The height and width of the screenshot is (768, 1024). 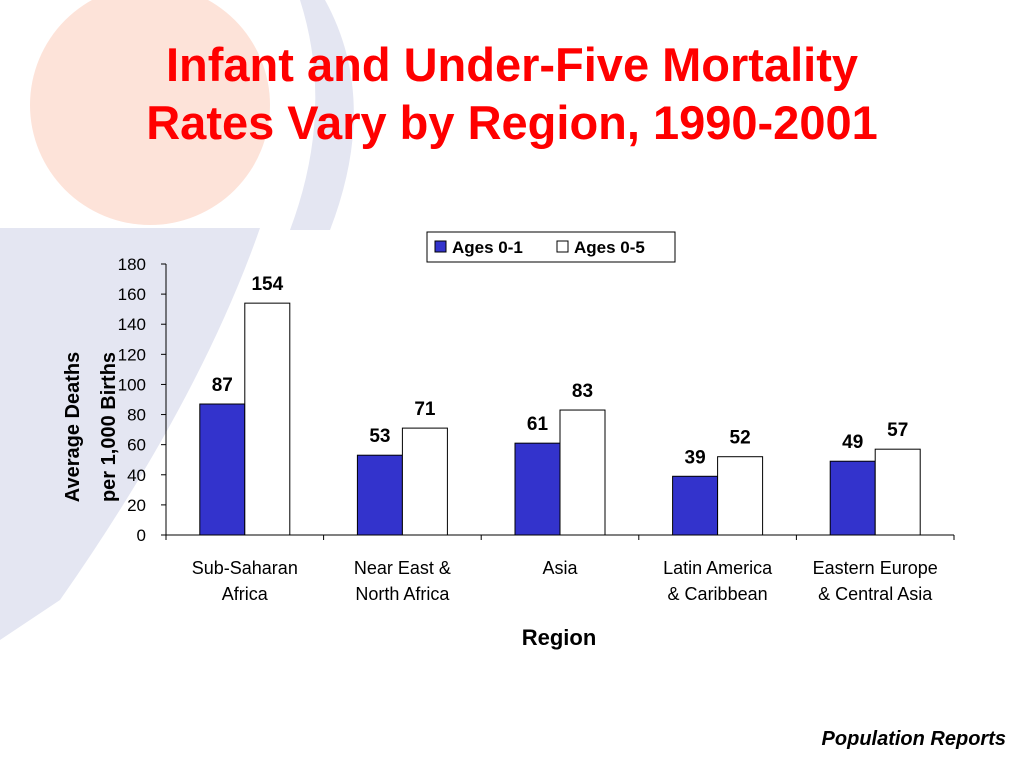 What do you see at coordinates (559, 637) in the screenshot?
I see `x-axis-title: Region` at bounding box center [559, 637].